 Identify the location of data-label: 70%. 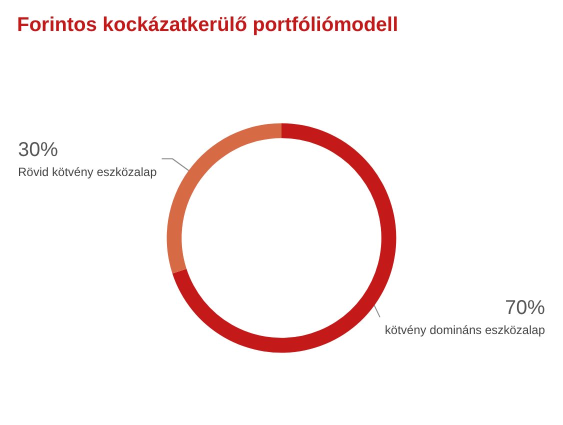
(525, 308).